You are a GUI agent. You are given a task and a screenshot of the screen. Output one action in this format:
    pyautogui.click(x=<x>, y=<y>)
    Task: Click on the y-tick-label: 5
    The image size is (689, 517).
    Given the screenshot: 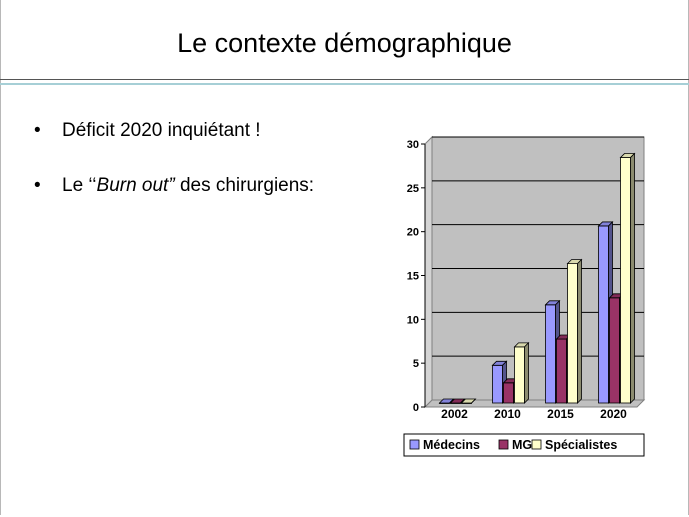 What is the action you would take?
    pyautogui.click(x=416, y=364)
    